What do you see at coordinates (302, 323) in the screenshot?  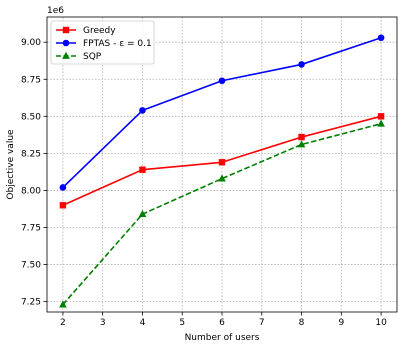 I see `x-tick-label: 8` at bounding box center [302, 323].